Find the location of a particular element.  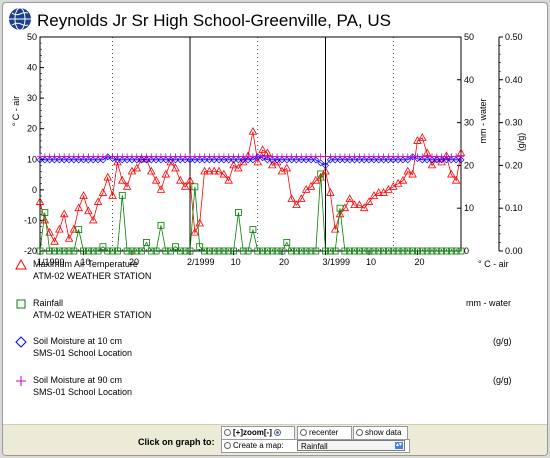

zoom-out-radio is located at coordinates (277, 432).